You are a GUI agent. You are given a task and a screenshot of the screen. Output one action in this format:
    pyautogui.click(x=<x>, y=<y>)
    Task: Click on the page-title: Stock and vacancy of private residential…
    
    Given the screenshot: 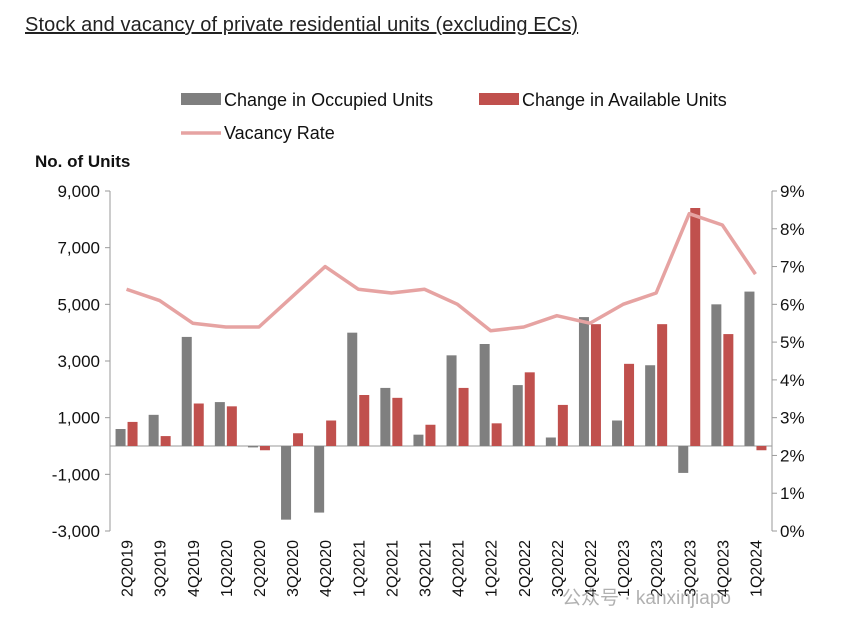 What is the action you would take?
    pyautogui.click(x=302, y=25)
    